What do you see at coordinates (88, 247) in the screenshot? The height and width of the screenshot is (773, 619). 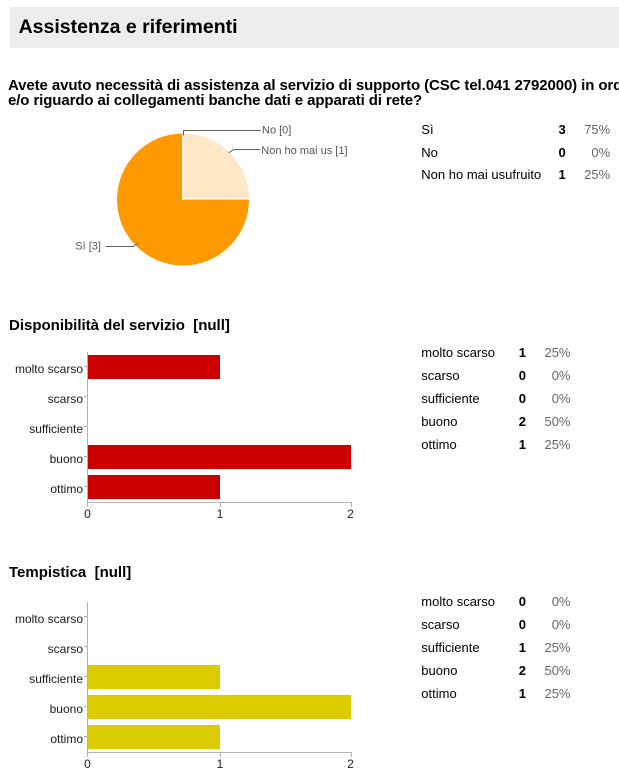 I see `svg-text: Sì [3]` at bounding box center [88, 247].